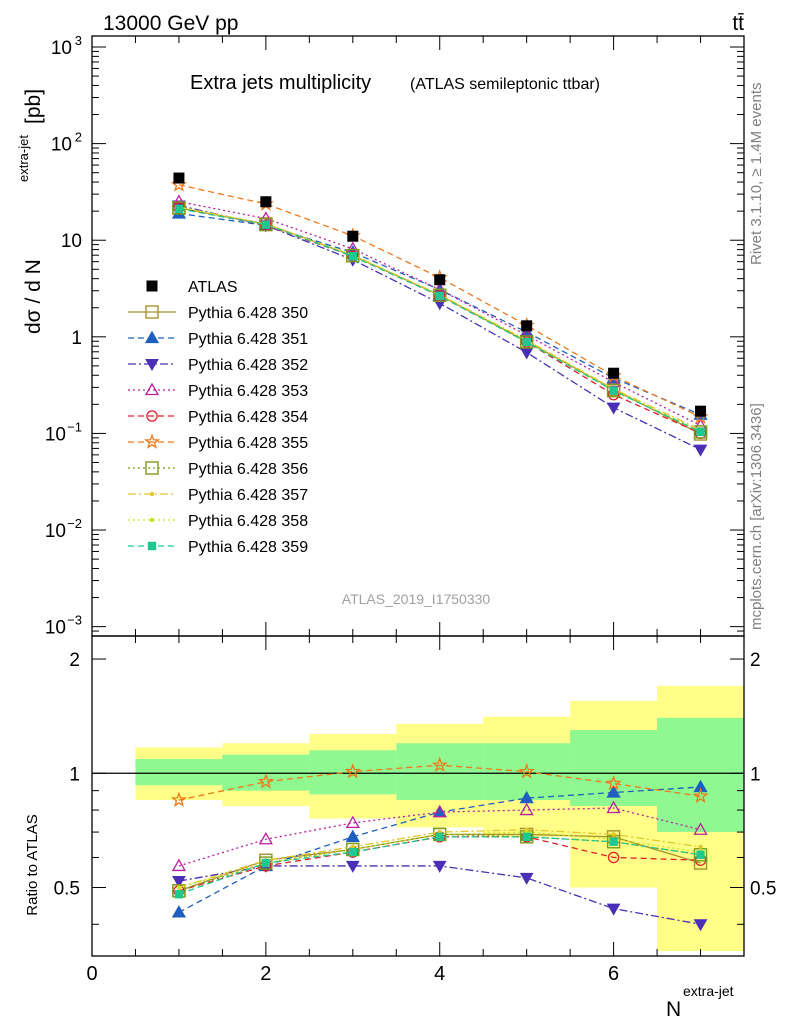 This screenshot has height=1024, width=786. I want to click on x-axis-label: N, so click(673, 1009).